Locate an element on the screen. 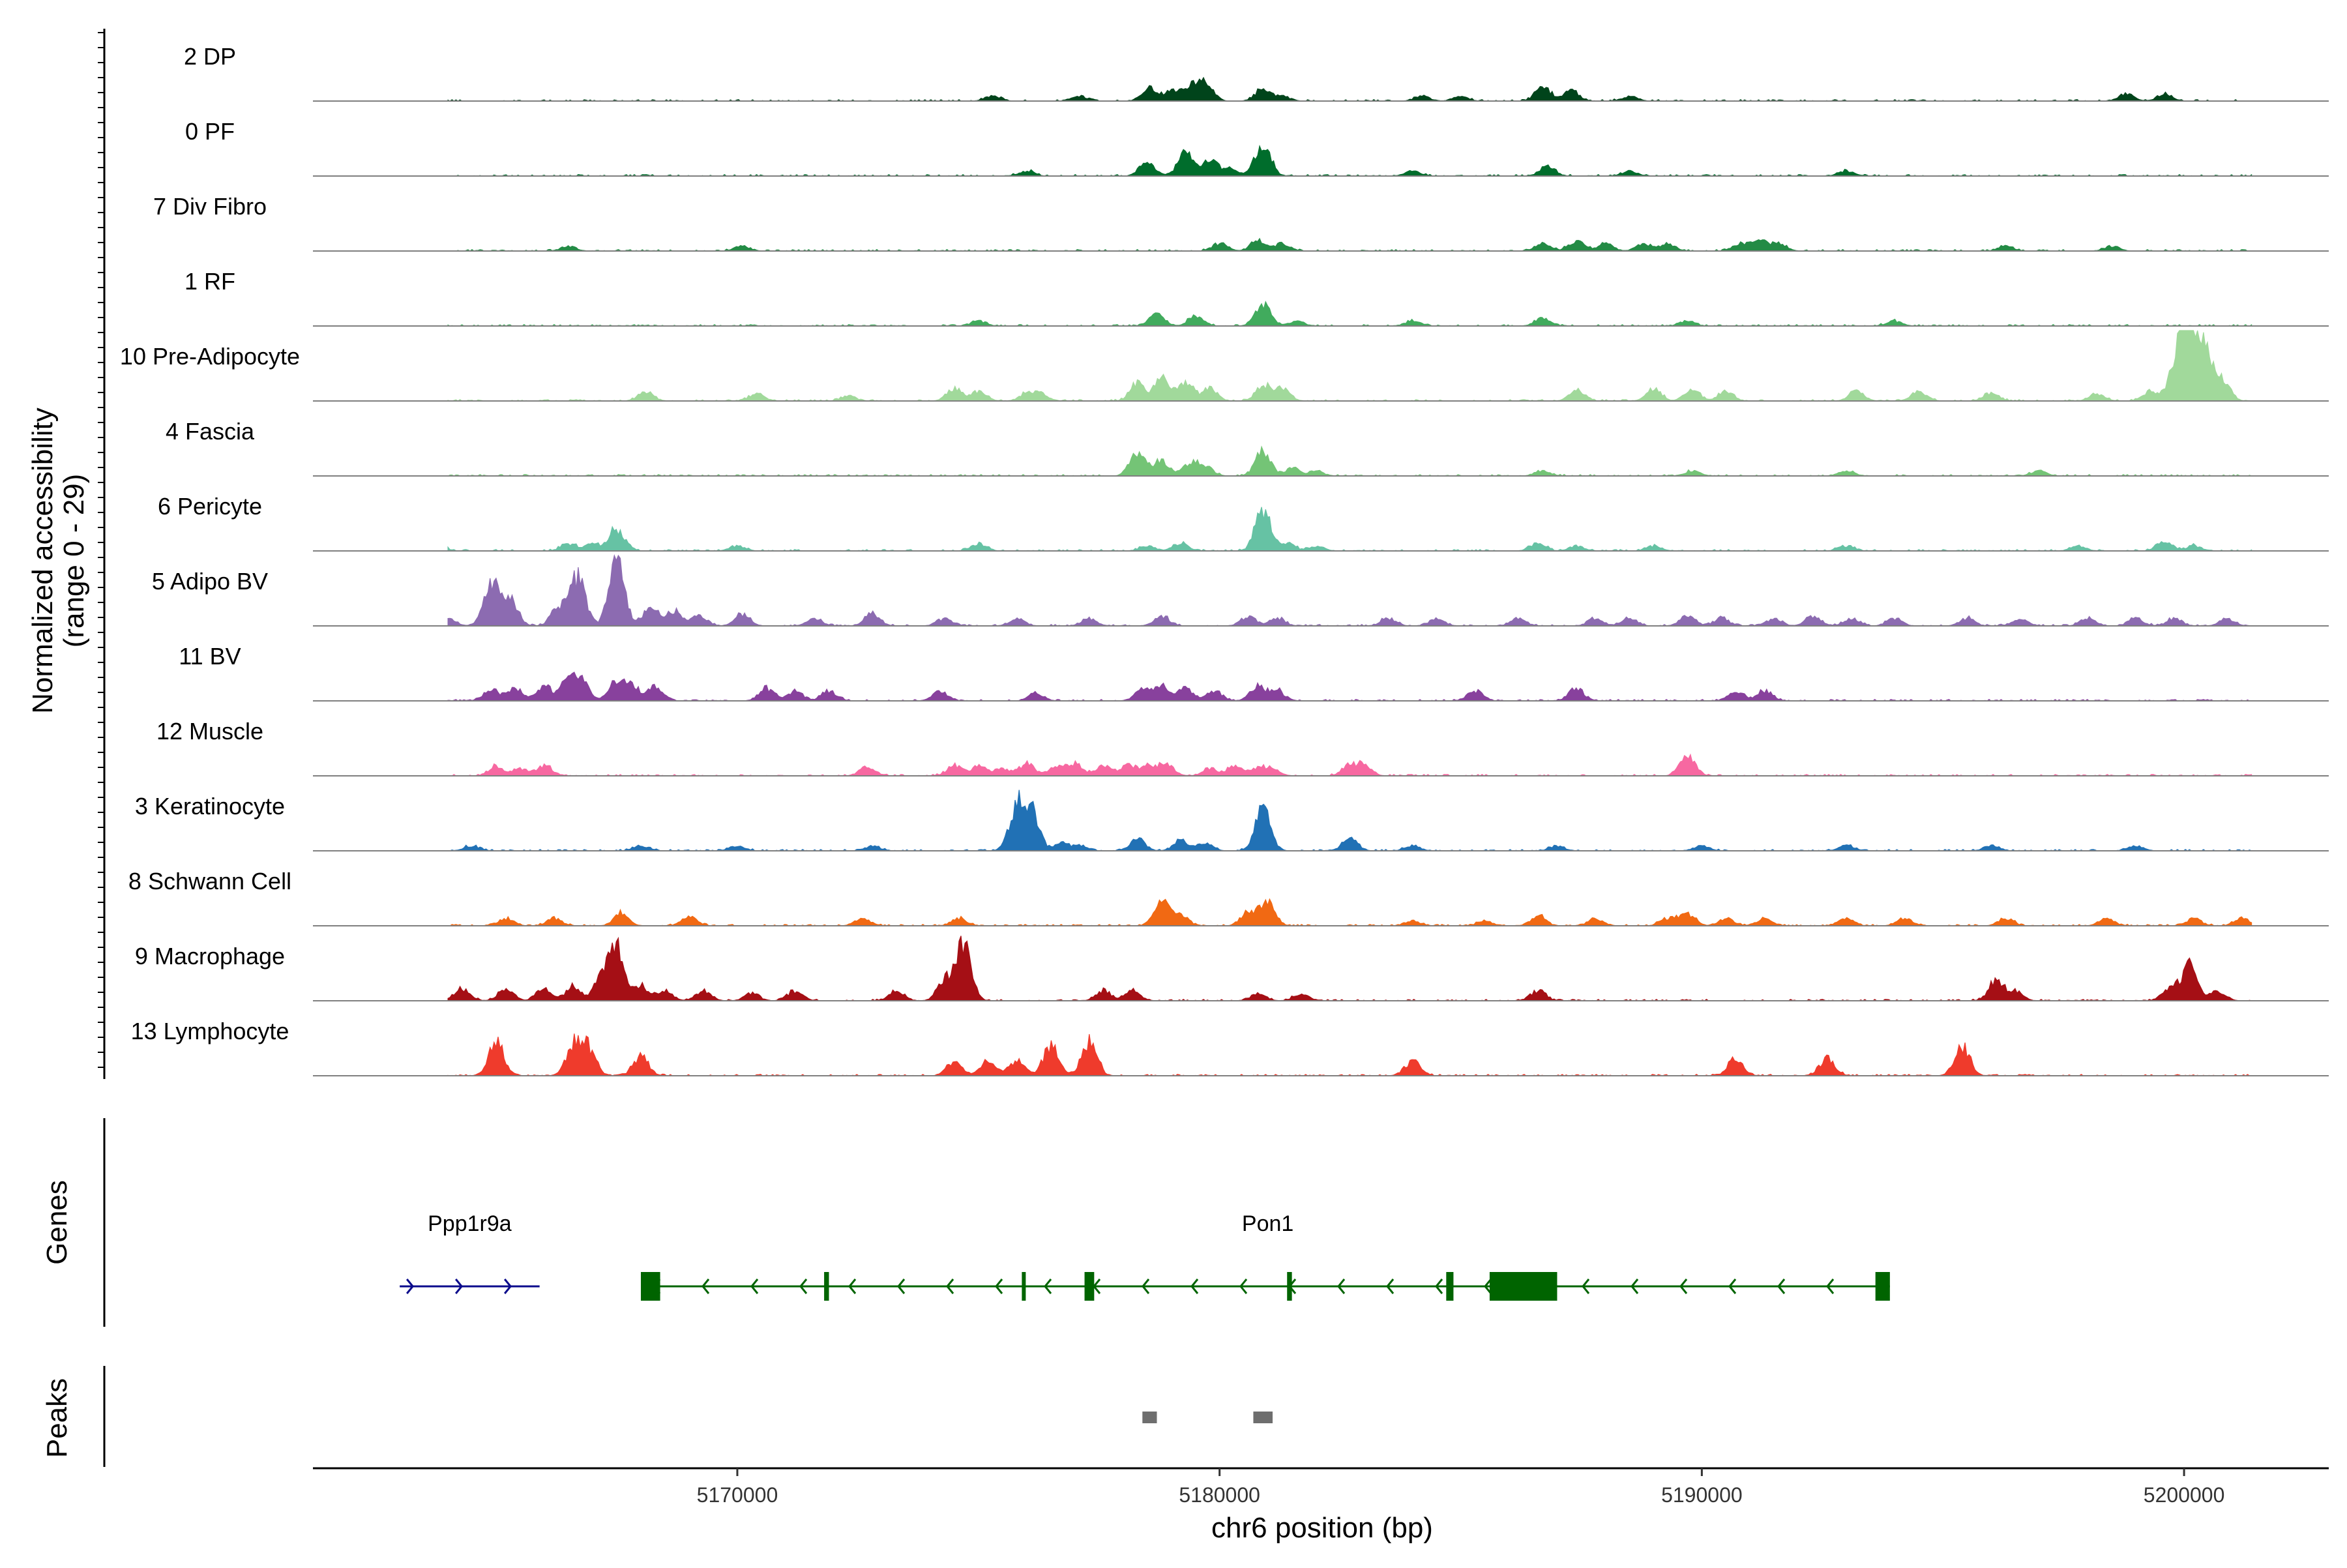 The height and width of the screenshot is (1568, 2347). x-axis-title: chr6 position (bp) is located at coordinates (1322, 1528).